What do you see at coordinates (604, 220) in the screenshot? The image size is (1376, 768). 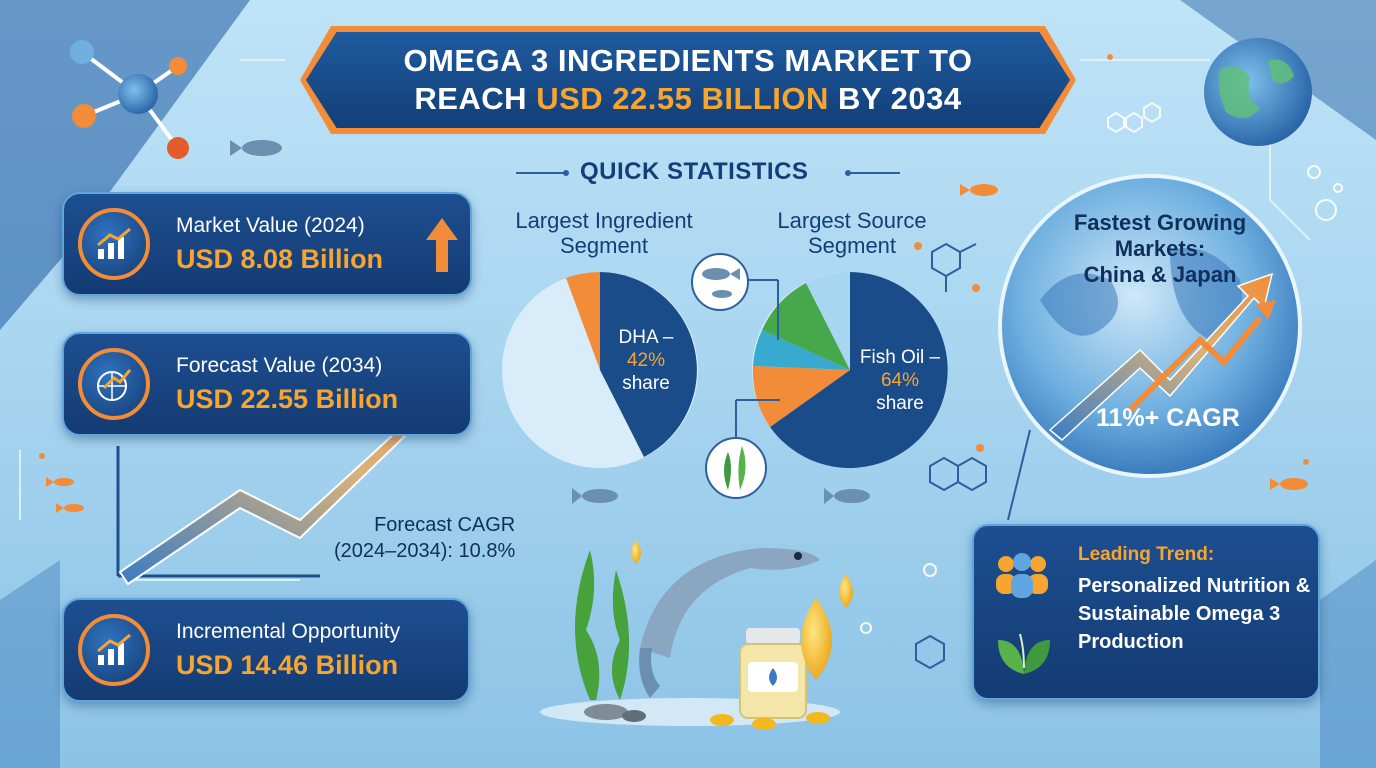 I see `ingredient-segment-title-line-1: Largest Ingredient` at bounding box center [604, 220].